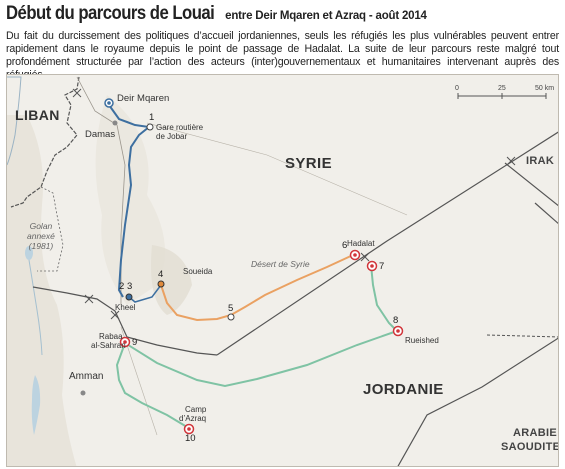  What do you see at coordinates (193, 418) in the screenshot?
I see `place-azraq-2: d’Azraq` at bounding box center [193, 418].